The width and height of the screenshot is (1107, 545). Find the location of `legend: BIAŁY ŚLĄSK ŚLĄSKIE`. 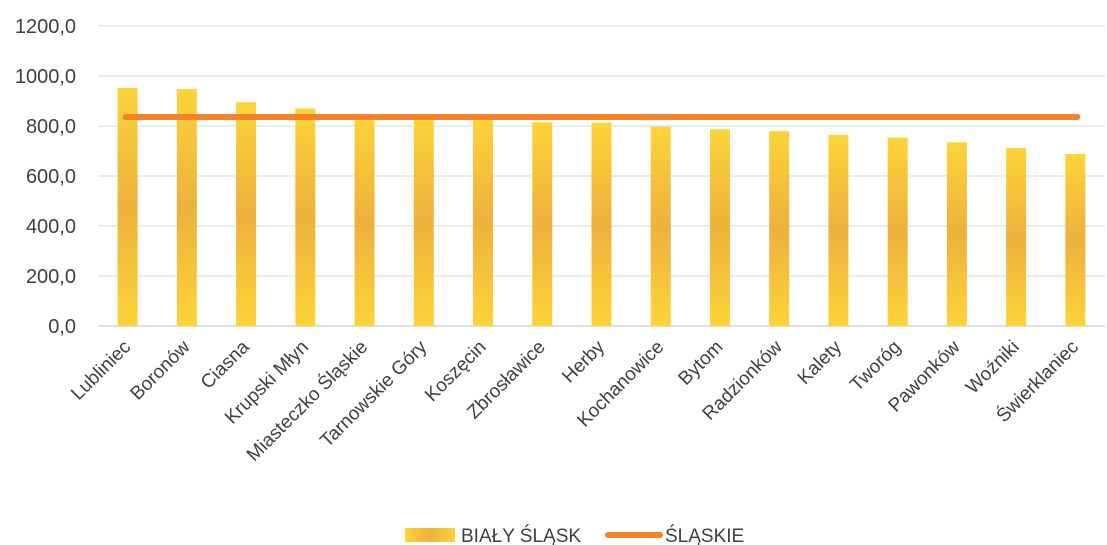

legend: BIAŁY ŚLĄSK ŚLĄSKIE is located at coordinates (574, 535).